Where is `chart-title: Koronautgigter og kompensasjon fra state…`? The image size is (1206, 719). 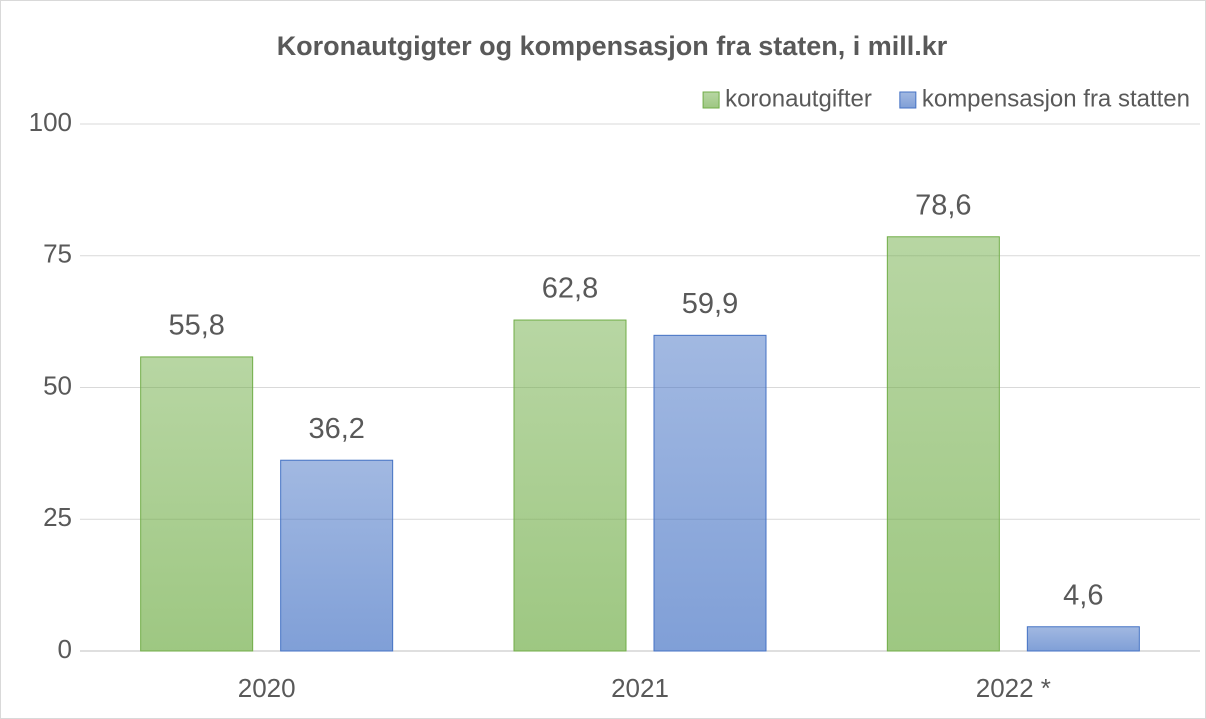
chart-title: Koronautgigter og kompensasjon fra state… is located at coordinates (612, 46).